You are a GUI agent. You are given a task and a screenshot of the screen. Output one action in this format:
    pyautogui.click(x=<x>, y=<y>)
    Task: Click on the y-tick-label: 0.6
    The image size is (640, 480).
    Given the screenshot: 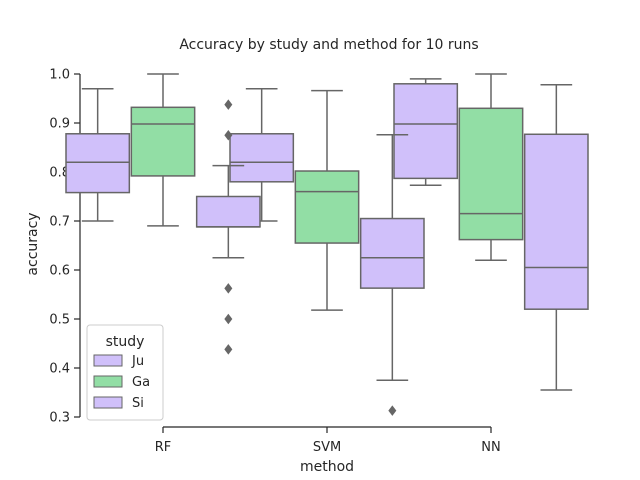 What is the action you would take?
    pyautogui.click(x=59, y=271)
    